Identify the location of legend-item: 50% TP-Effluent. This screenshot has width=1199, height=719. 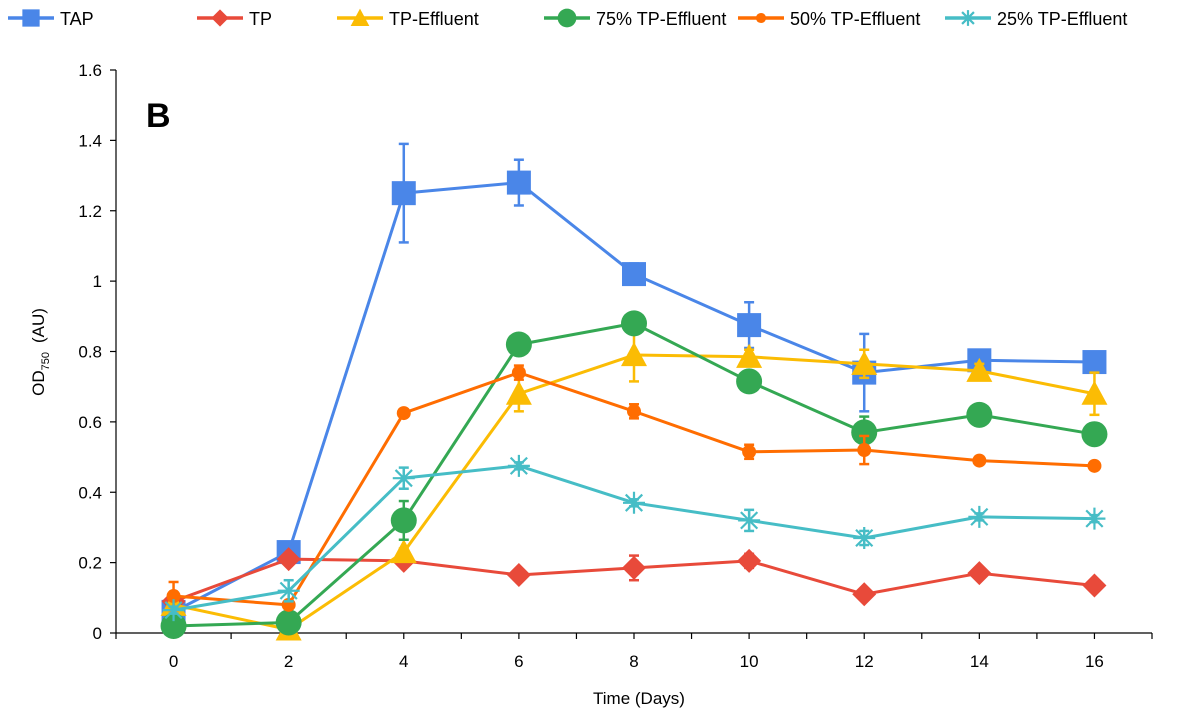
(829, 19).